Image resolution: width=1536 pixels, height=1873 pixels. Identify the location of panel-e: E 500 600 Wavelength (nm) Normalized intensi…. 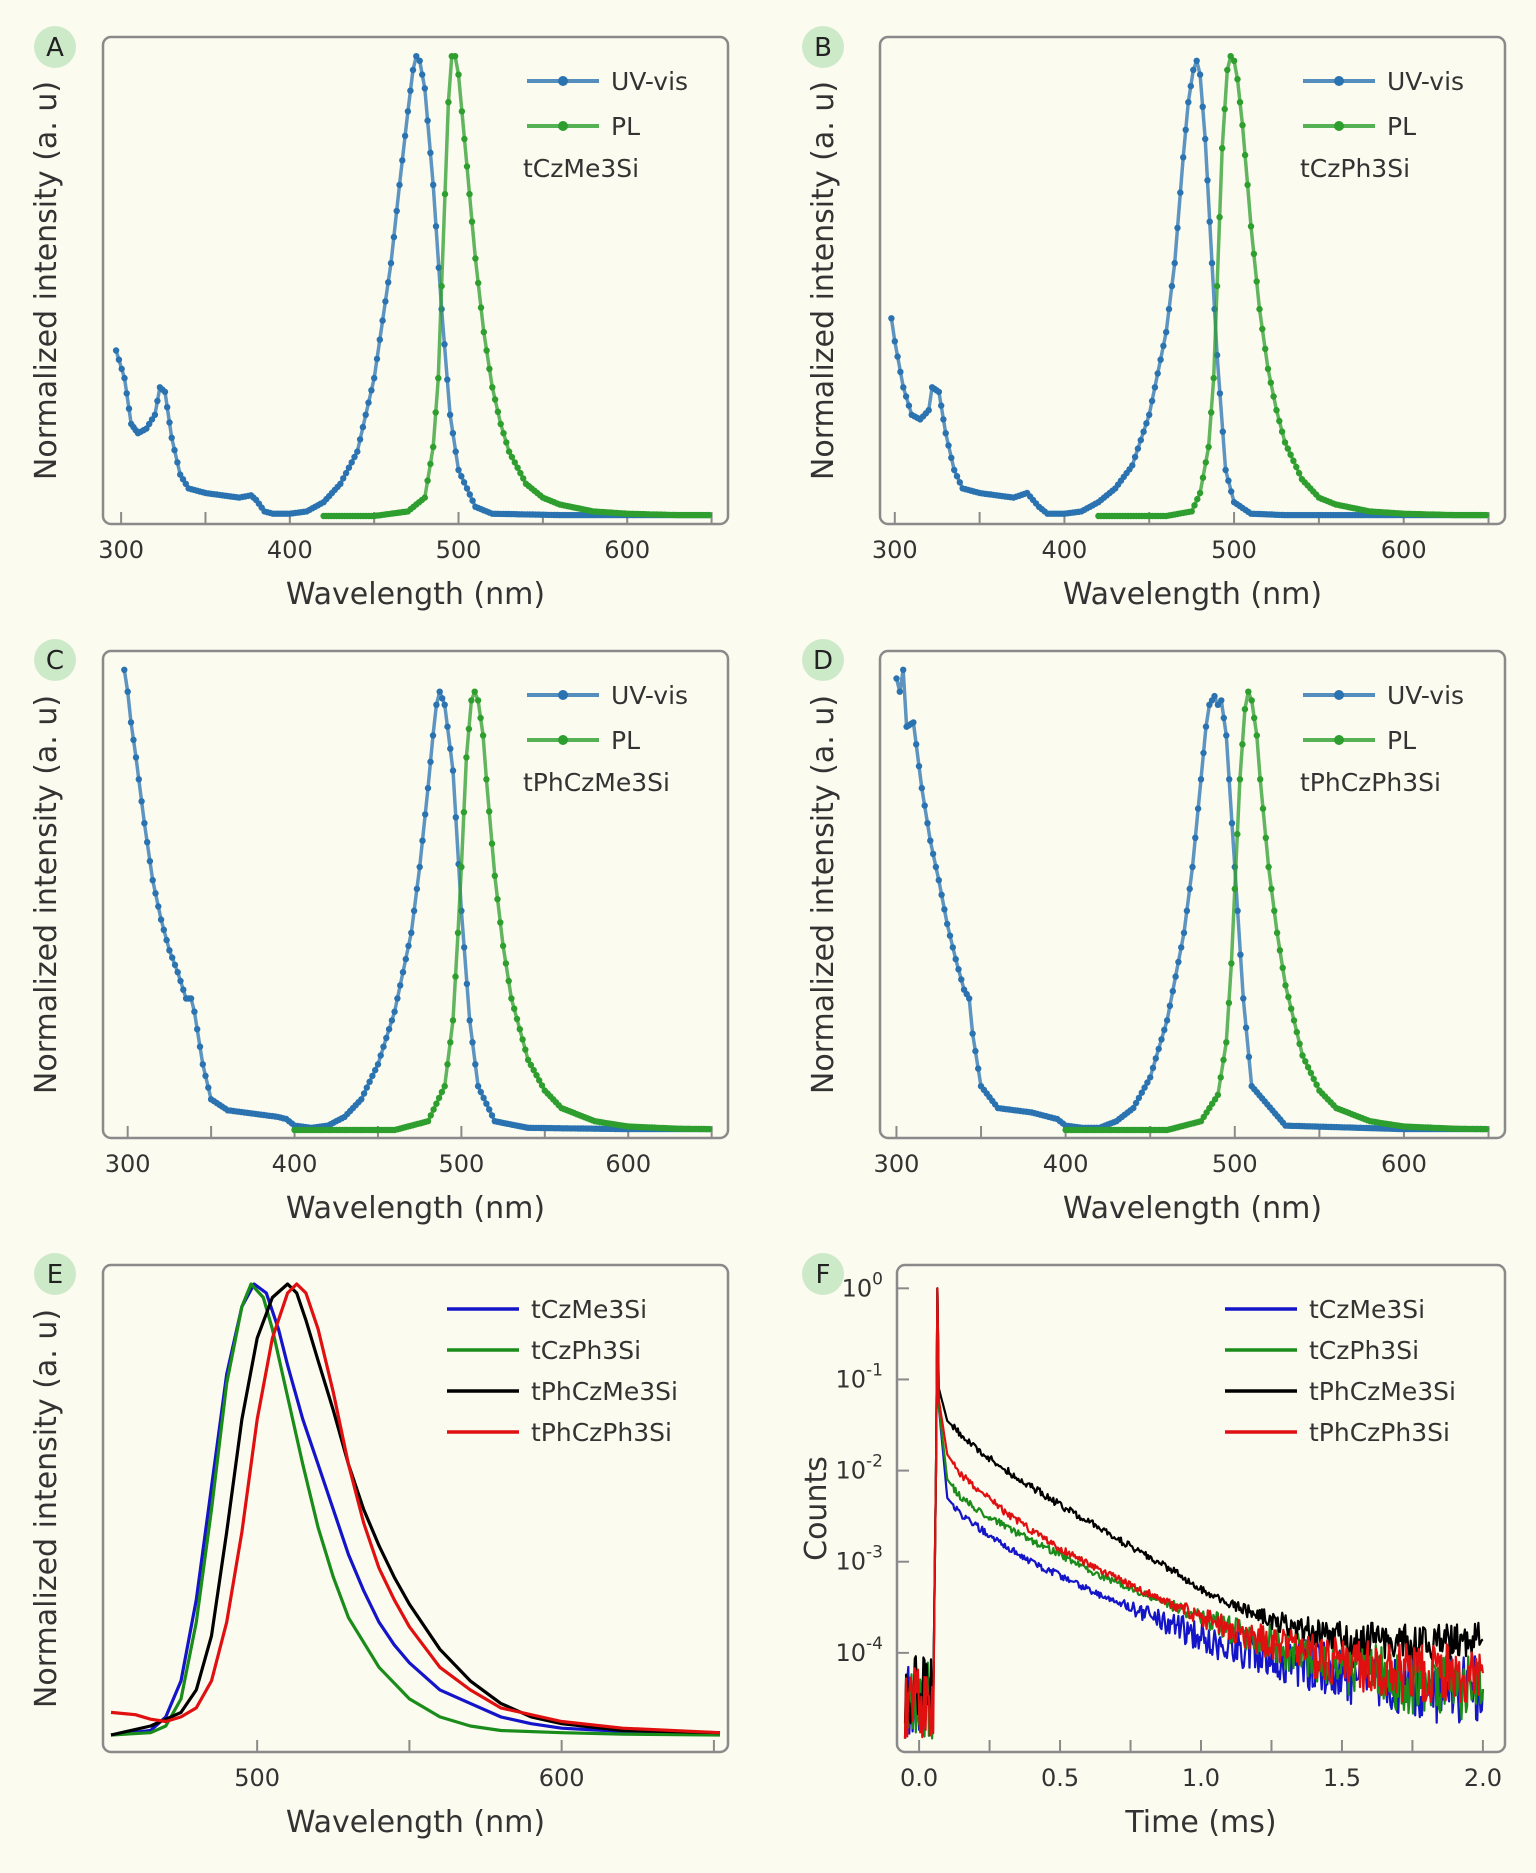
(379, 1546).